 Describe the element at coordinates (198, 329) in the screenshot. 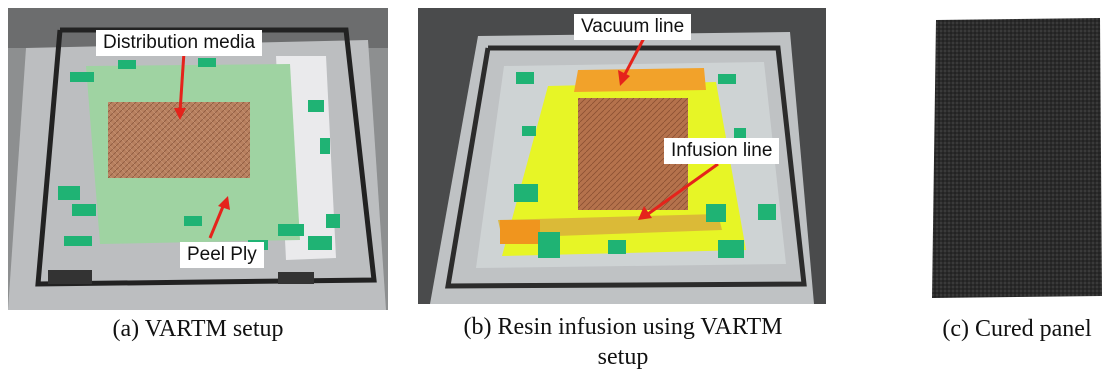

I see `caption-vartm-setup: (a) VARTM setup` at that location.